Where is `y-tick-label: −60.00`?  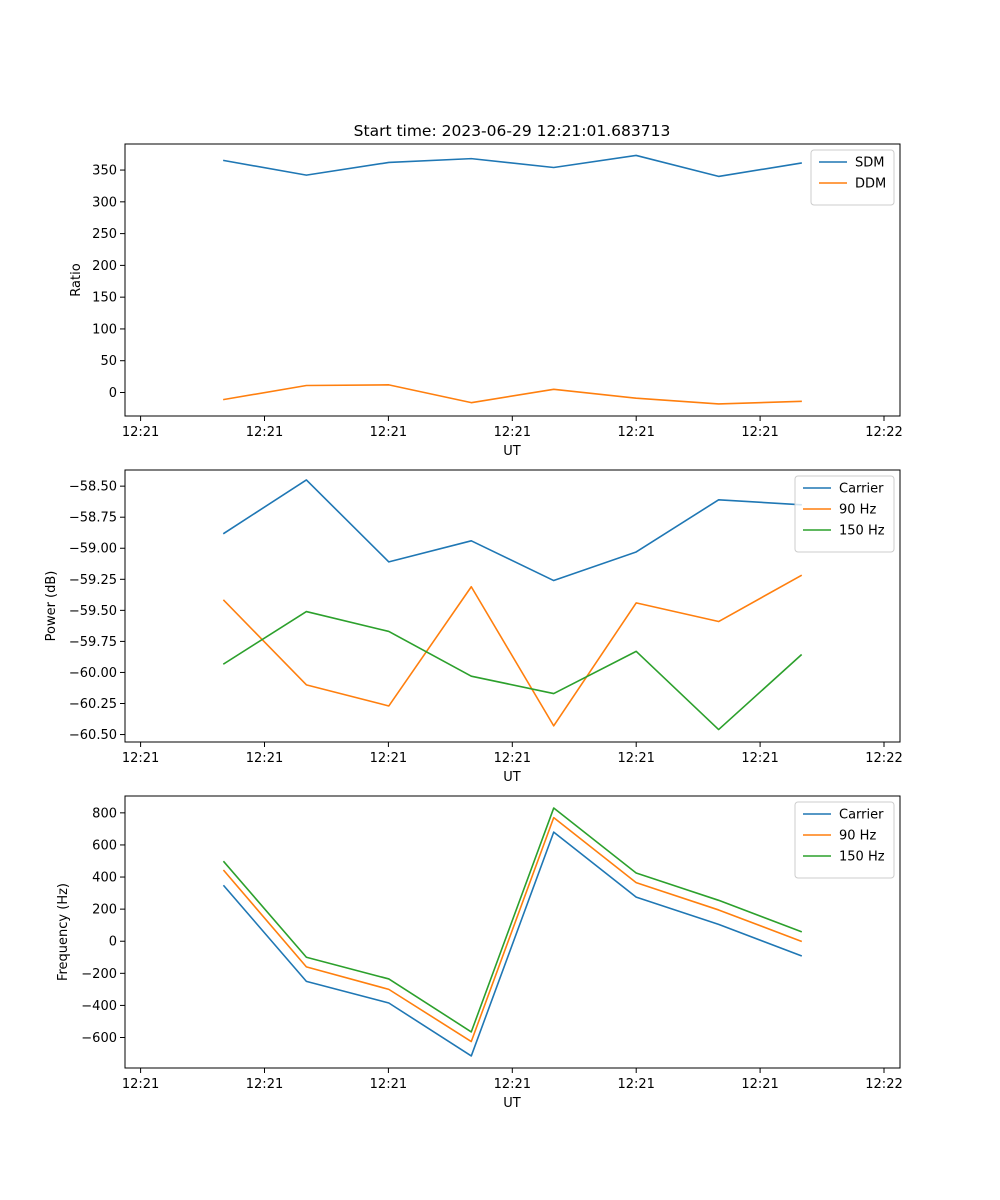
y-tick-label: −60.00 is located at coordinates (93, 673).